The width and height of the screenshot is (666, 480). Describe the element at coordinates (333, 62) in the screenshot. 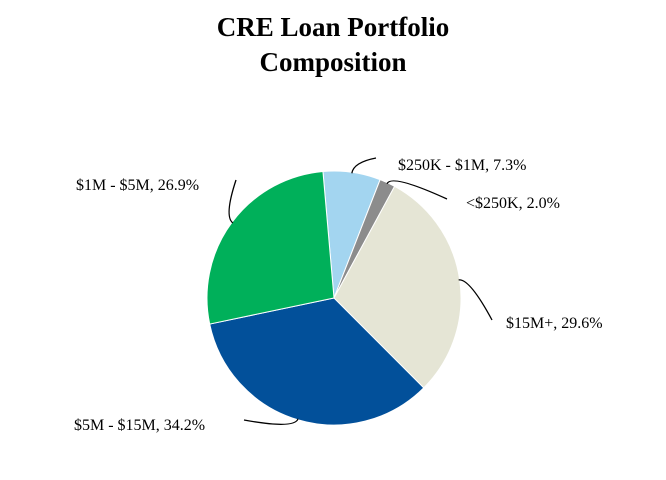

I see `chart-title-line-2: Composition` at that location.